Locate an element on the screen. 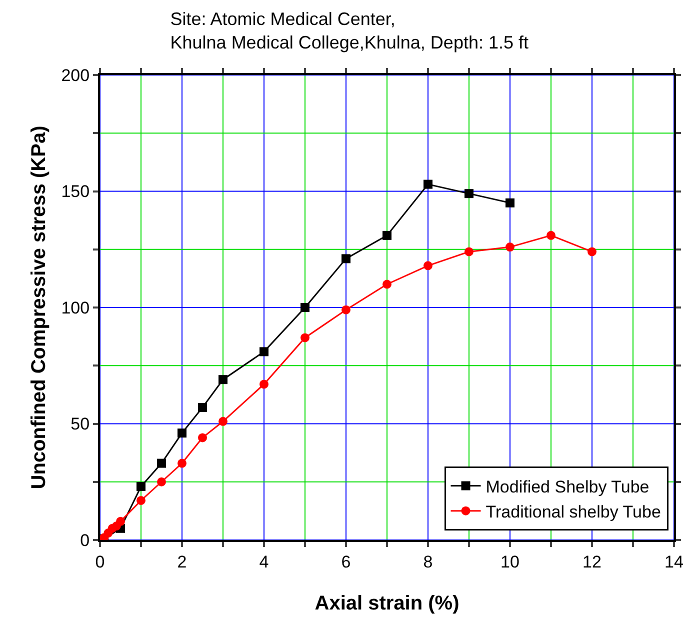 The image size is (695, 630). x-tick-label: 0 is located at coordinates (100, 562).